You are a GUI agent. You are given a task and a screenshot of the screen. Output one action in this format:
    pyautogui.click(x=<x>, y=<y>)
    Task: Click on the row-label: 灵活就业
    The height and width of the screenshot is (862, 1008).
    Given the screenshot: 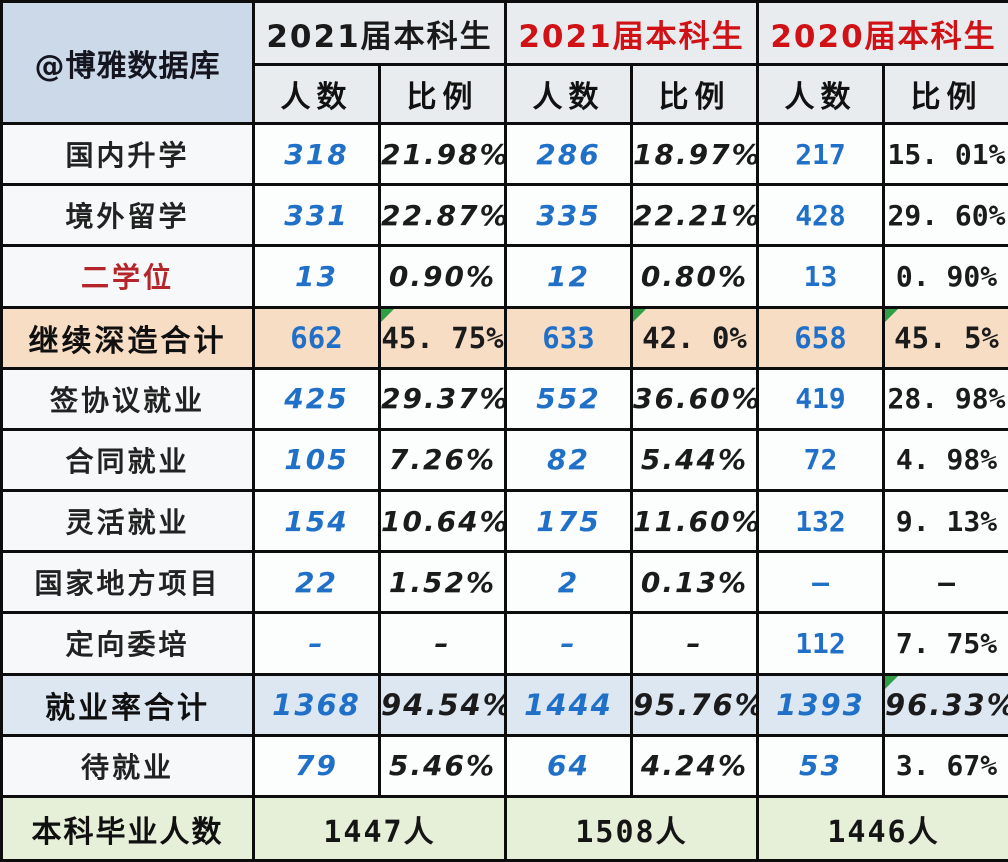 What is the action you would take?
    pyautogui.click(x=127, y=521)
    